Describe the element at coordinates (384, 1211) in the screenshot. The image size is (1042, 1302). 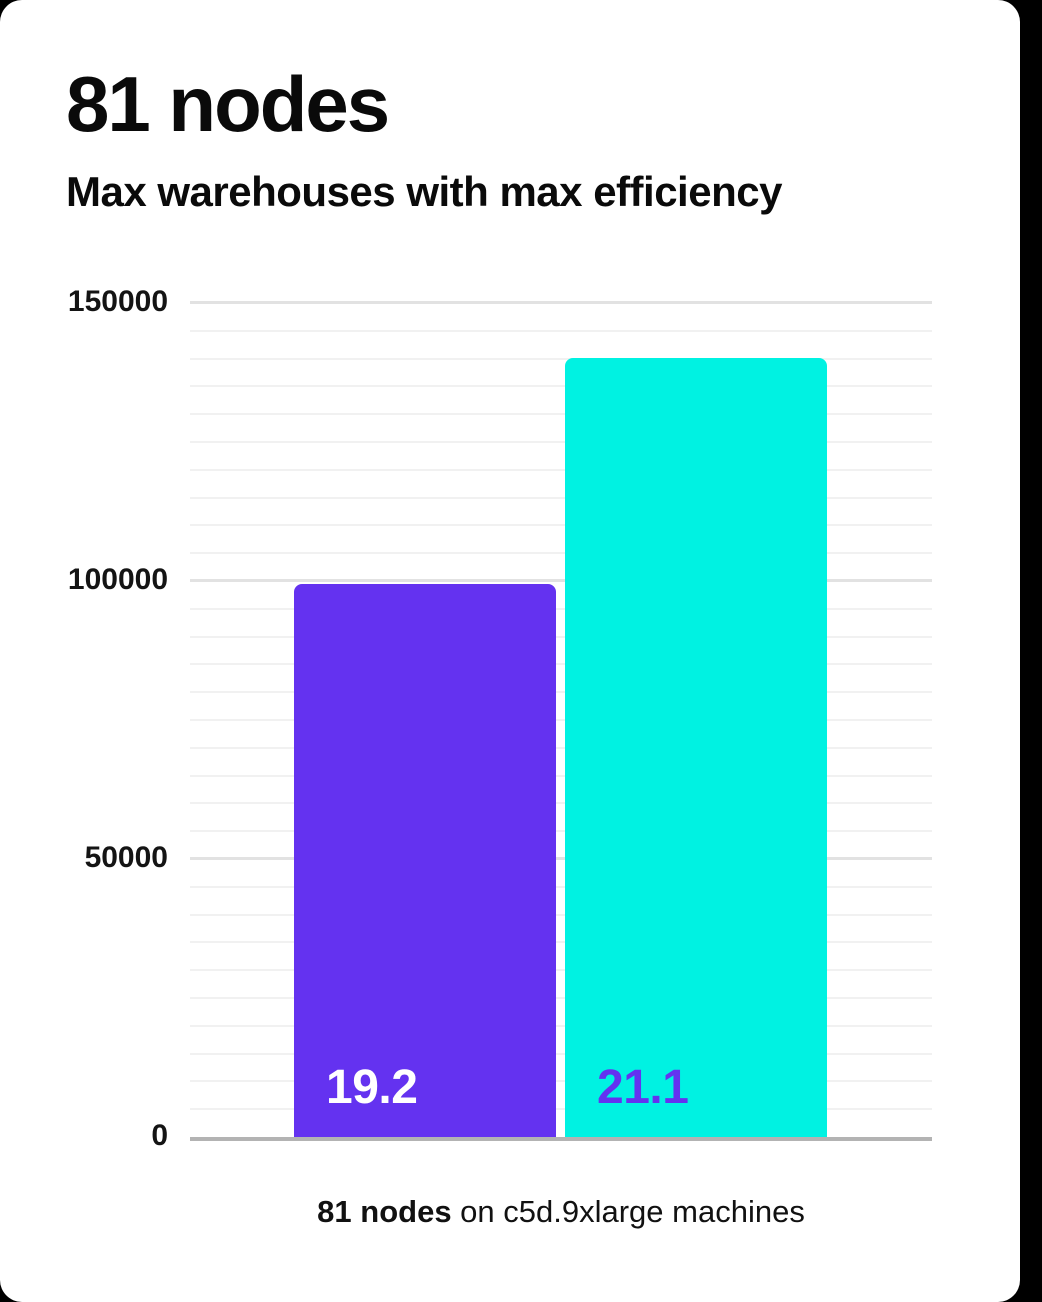
I see `caption-bold-text: 81 nodes` at that location.